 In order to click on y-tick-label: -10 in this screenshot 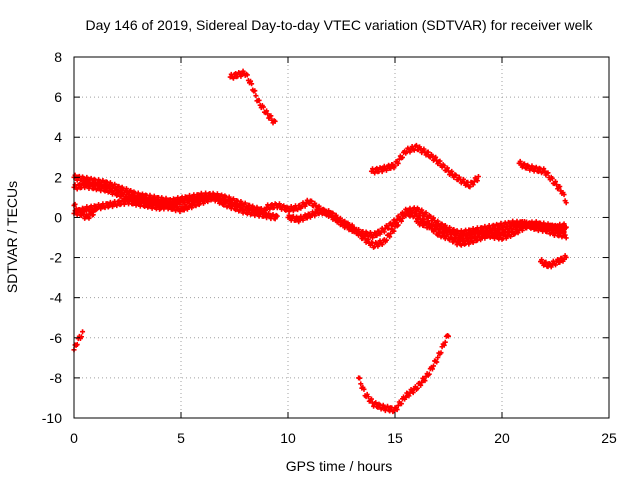, I will do `click(52, 418)`.